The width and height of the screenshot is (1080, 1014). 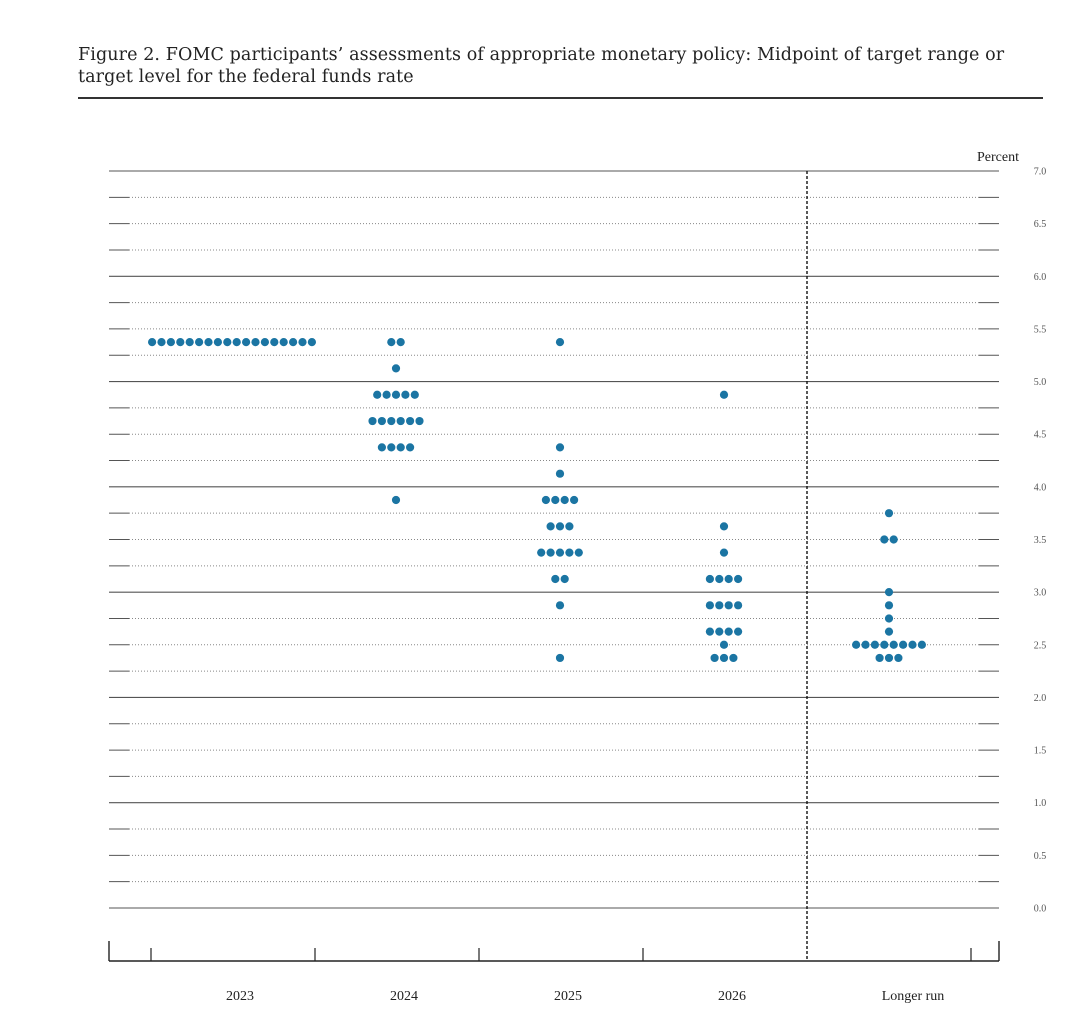 I want to click on y-tick-label: 0.5, so click(x=1040, y=856).